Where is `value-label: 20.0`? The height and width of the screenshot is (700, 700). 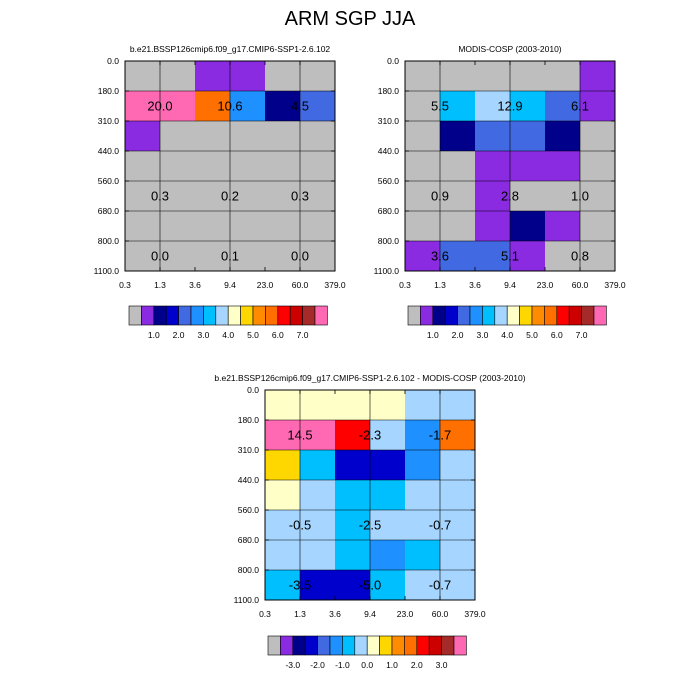 value-label: 20.0 is located at coordinates (159, 106).